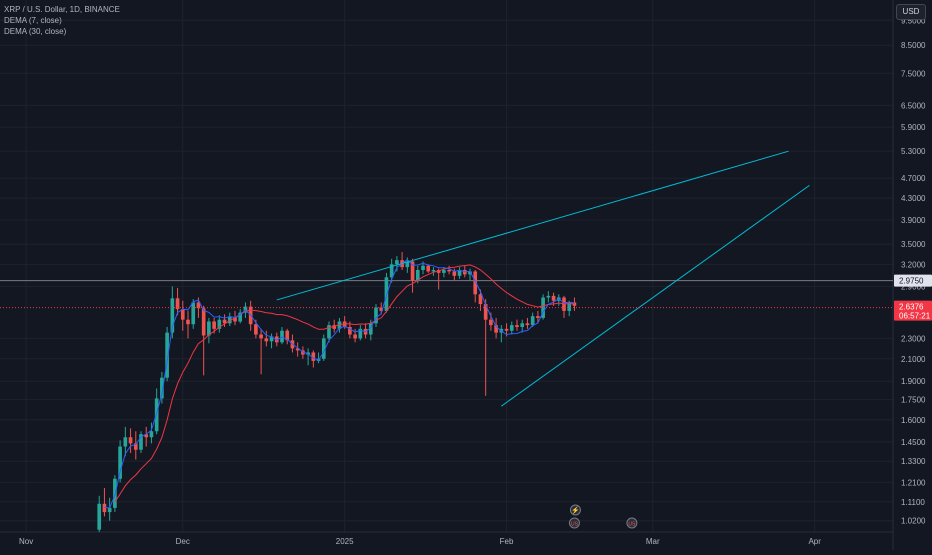 The image size is (932, 555). I want to click on y-tick-label: 7.5000, so click(913, 73).